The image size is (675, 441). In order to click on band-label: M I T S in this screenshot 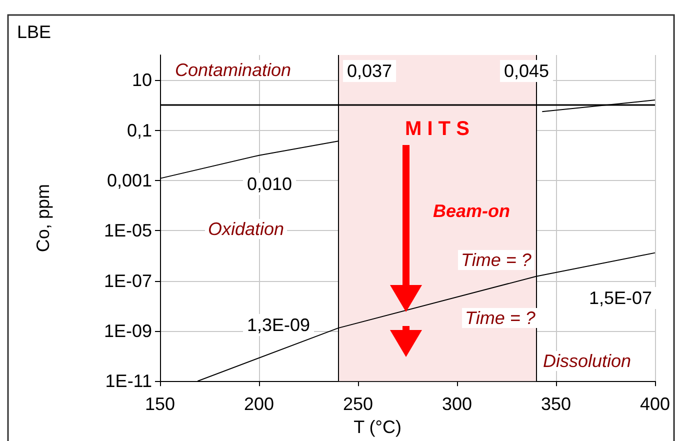, I will do `click(437, 129)`.